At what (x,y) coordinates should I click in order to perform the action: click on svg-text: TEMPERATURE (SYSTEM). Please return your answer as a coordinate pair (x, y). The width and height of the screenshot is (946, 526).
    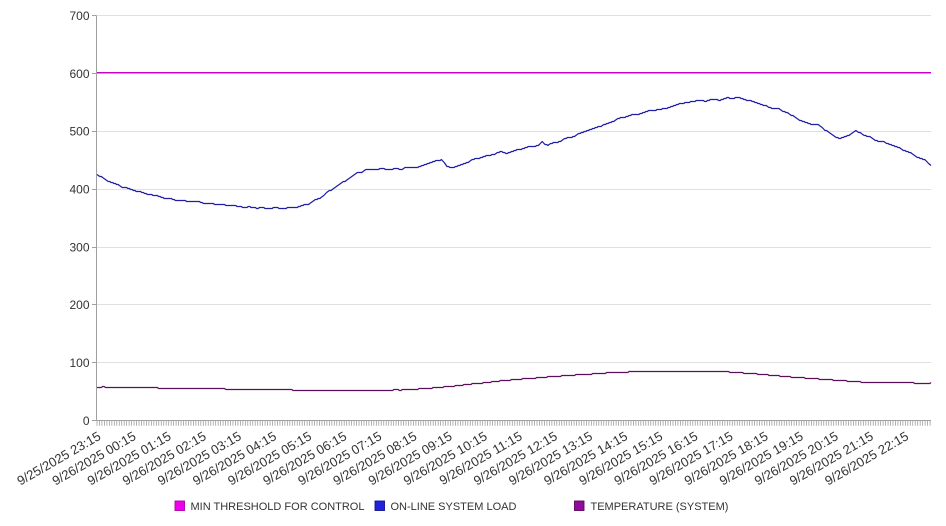
    Looking at the image, I should click on (660, 507).